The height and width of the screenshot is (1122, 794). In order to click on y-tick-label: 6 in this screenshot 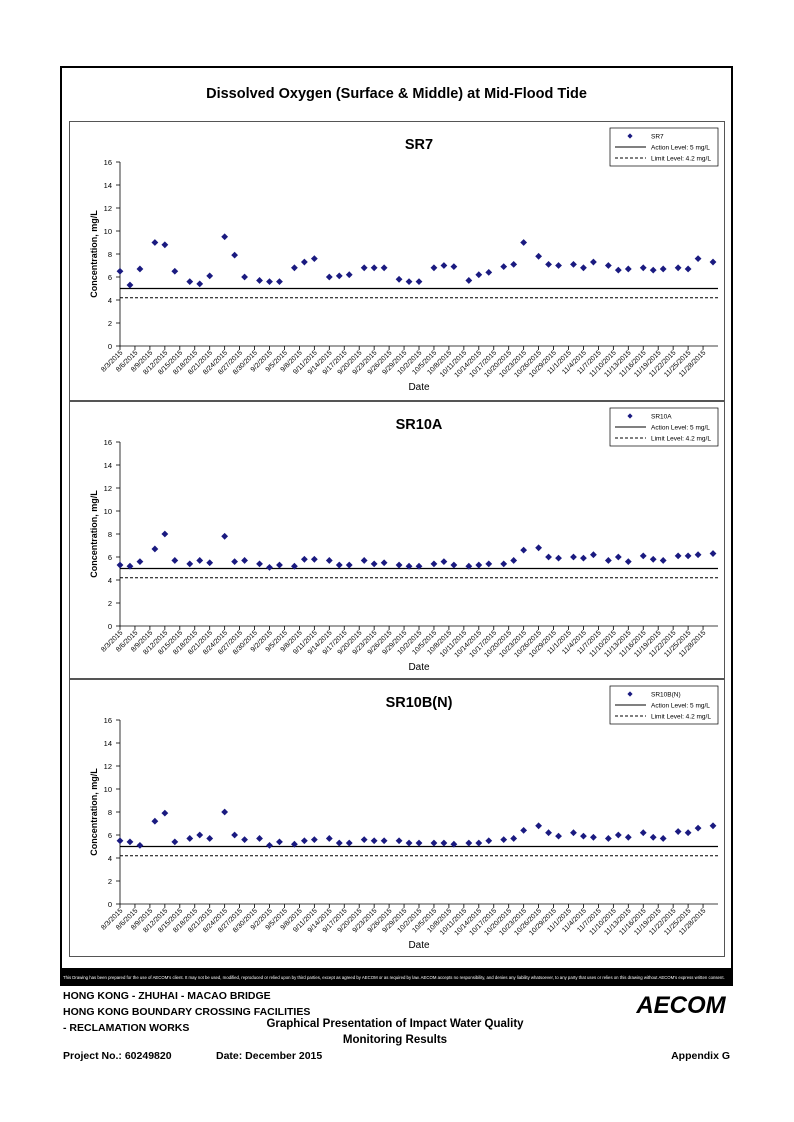, I will do `click(110, 835)`.